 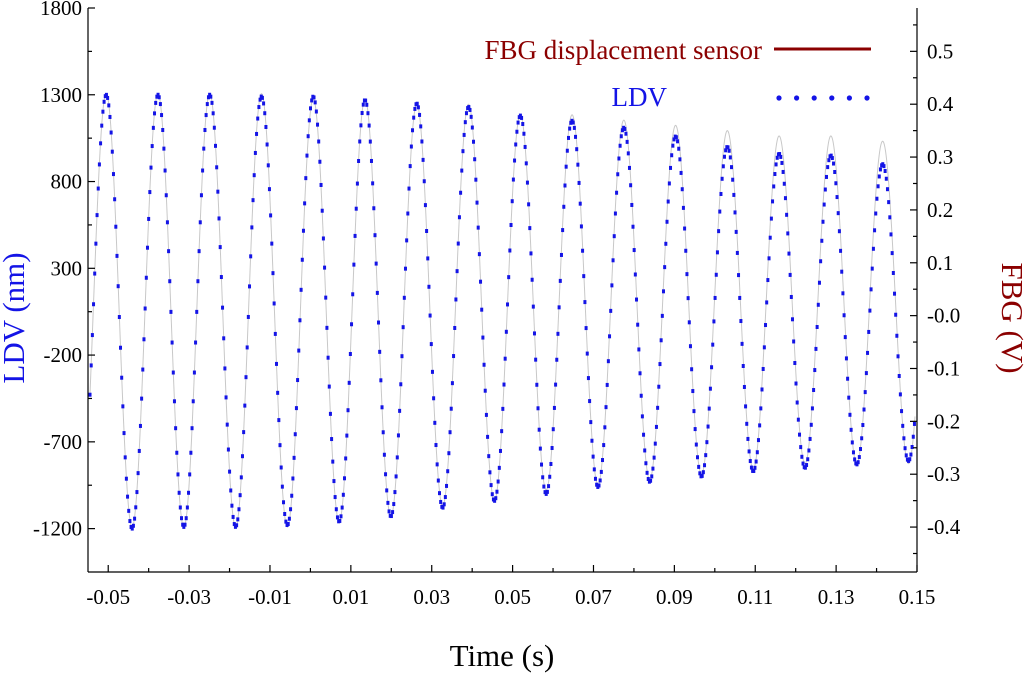 I want to click on left-y-tick-label: 1800, so click(x=61, y=10).